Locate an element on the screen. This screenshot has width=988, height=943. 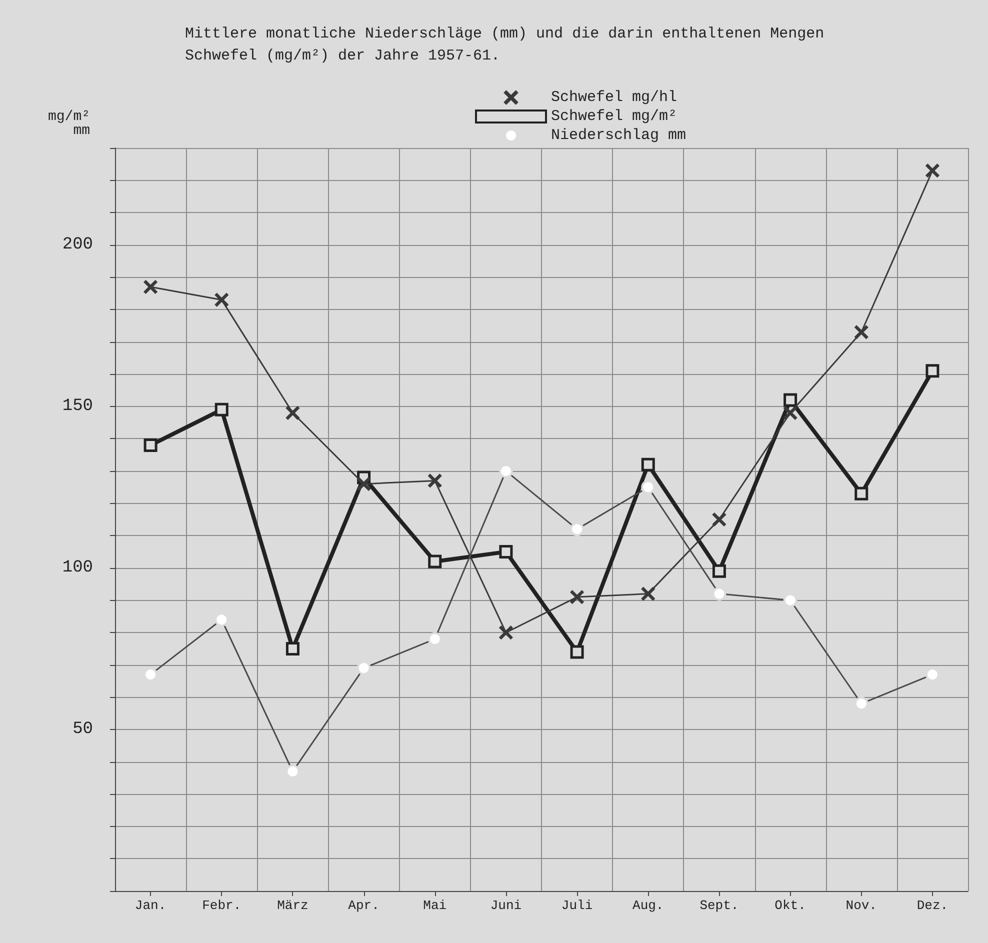
x-tick-label: Juli is located at coordinates (577, 905).